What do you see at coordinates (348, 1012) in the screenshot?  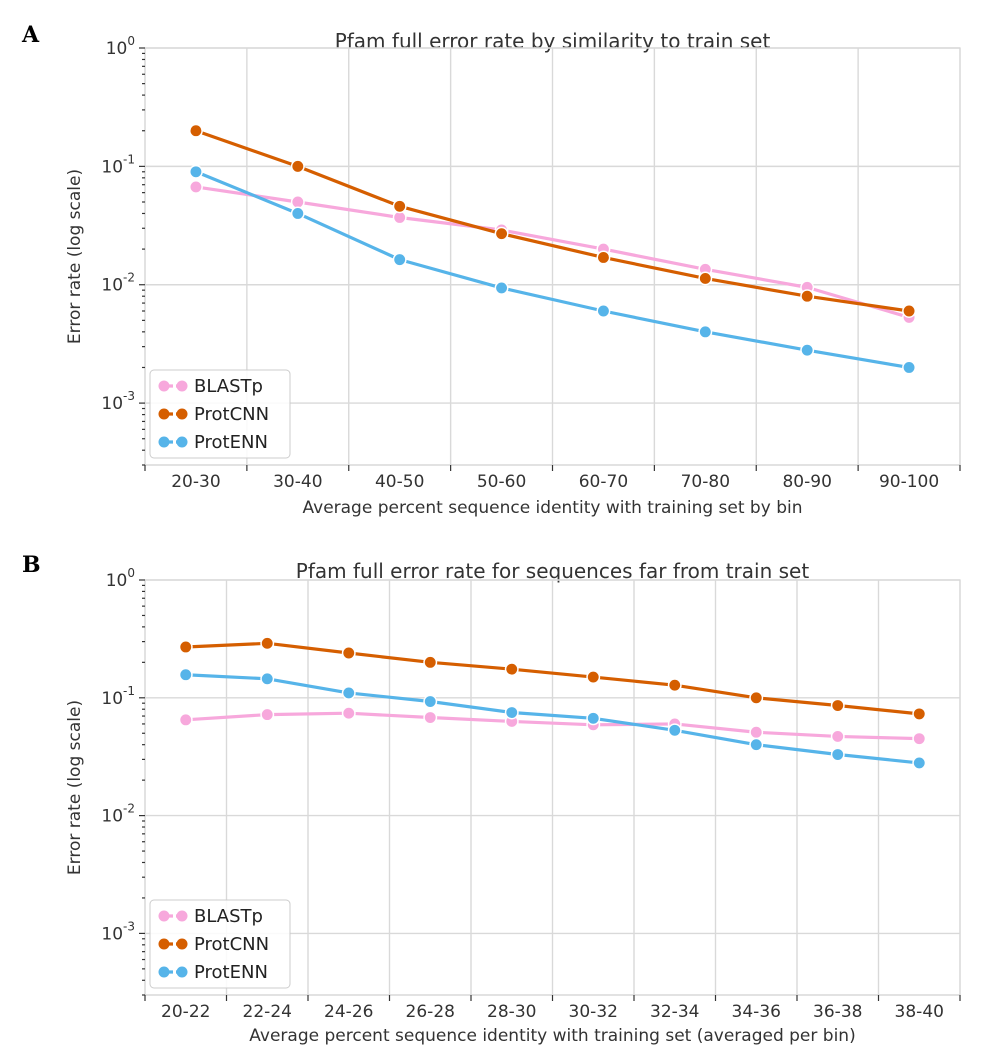 I see `x-tick-label: 24-26` at bounding box center [348, 1012].